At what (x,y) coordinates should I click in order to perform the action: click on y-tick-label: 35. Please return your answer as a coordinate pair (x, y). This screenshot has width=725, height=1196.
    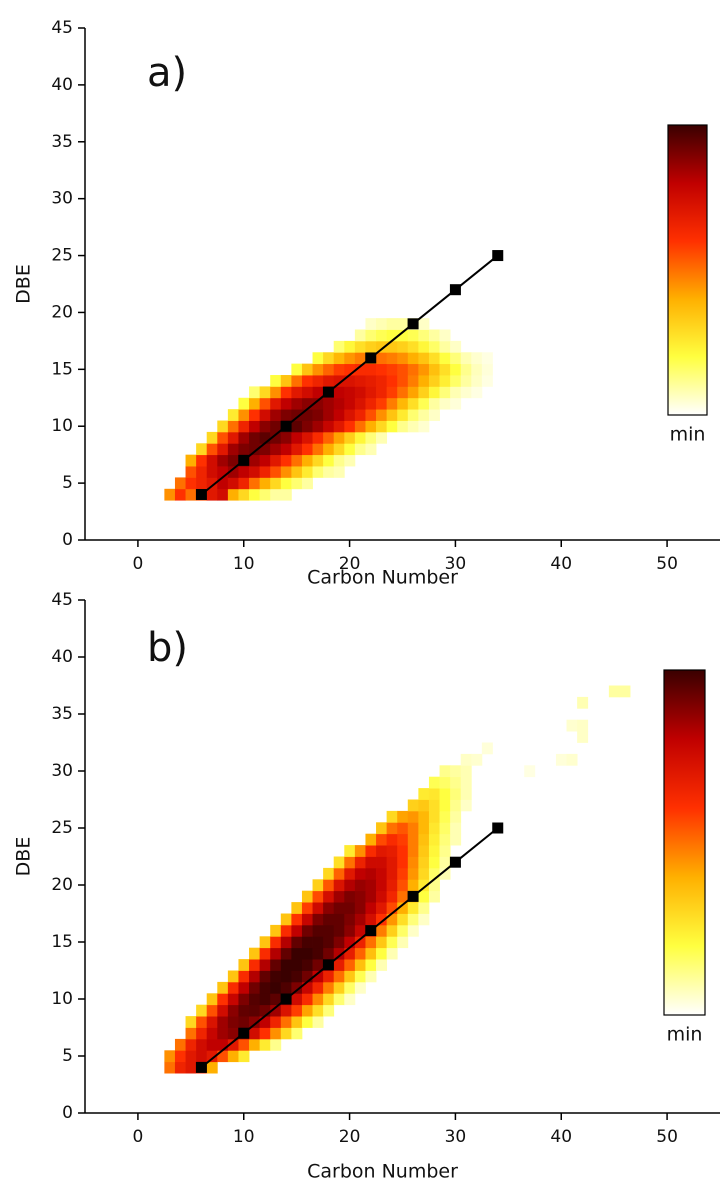
    Looking at the image, I should click on (62, 714).